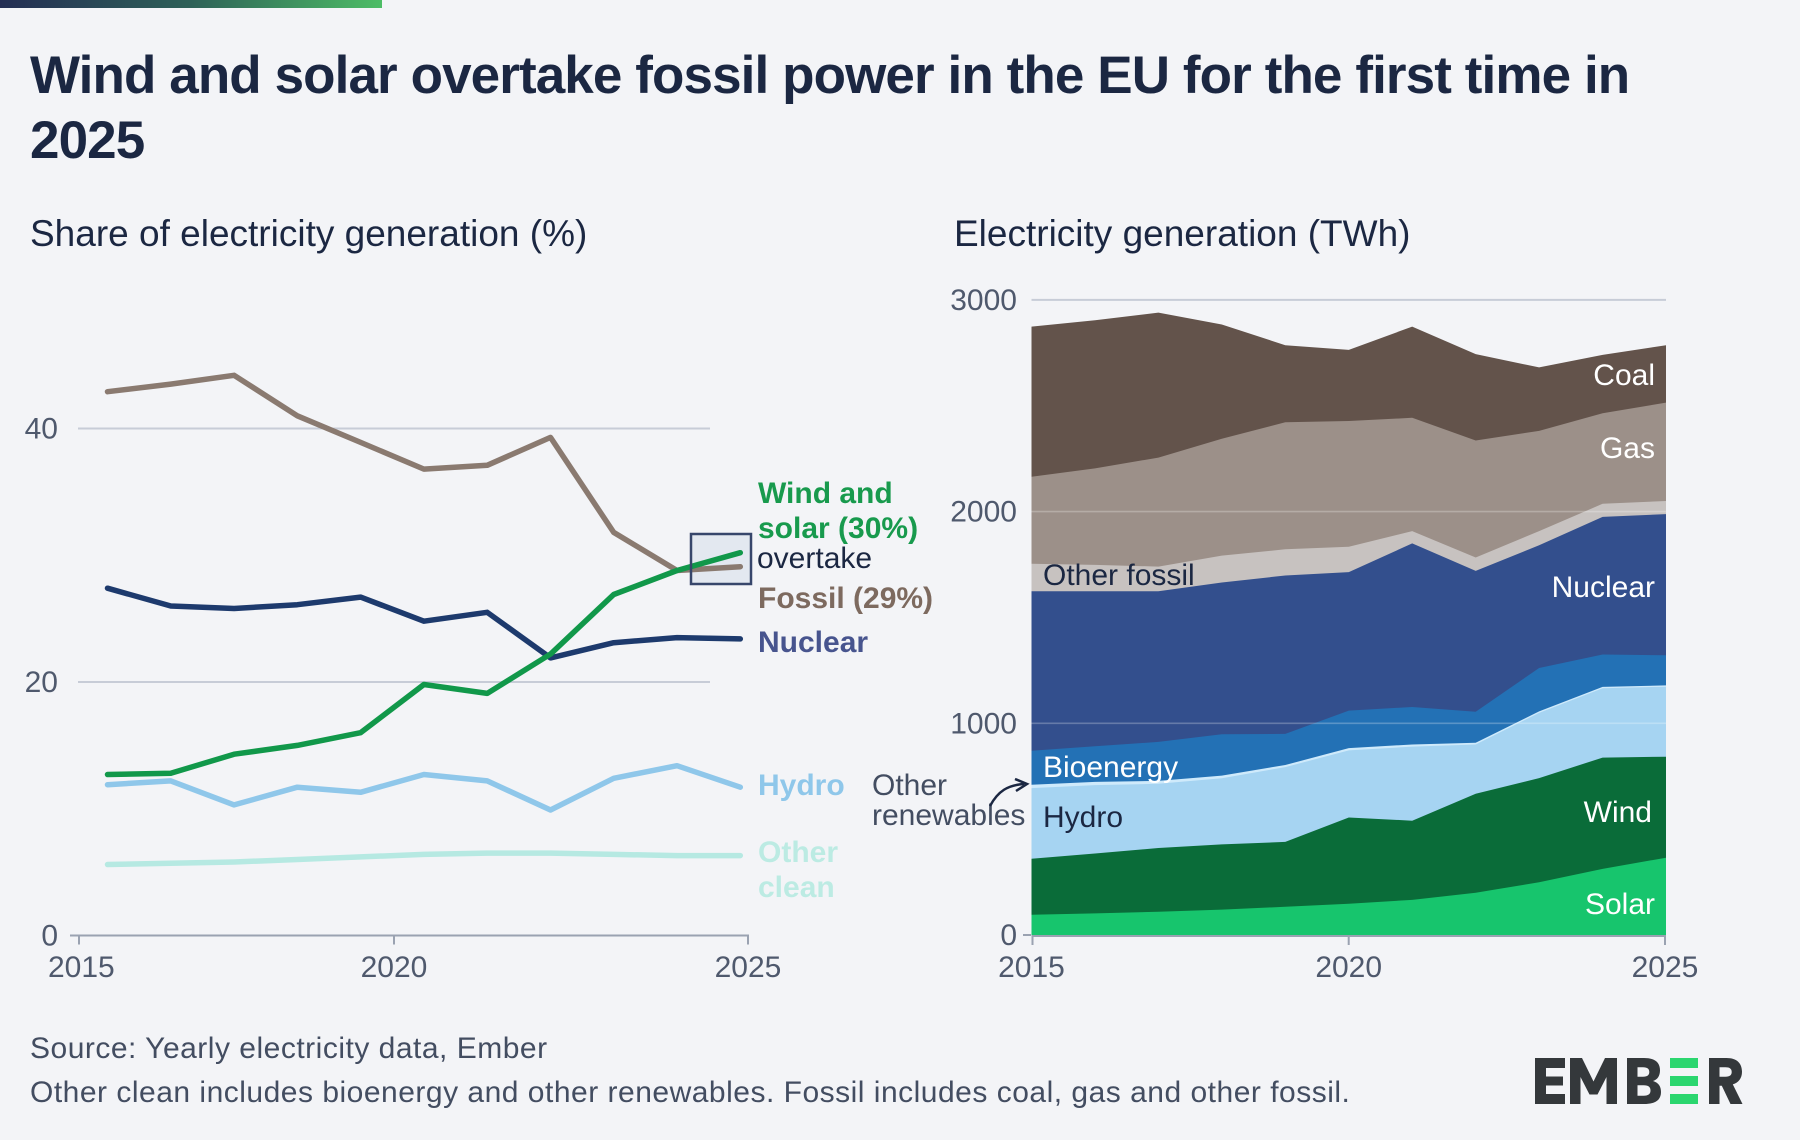 The image size is (1800, 1140). Describe the element at coordinates (1110, 767) in the screenshot. I see `svg-text: Bioenergy` at that location.